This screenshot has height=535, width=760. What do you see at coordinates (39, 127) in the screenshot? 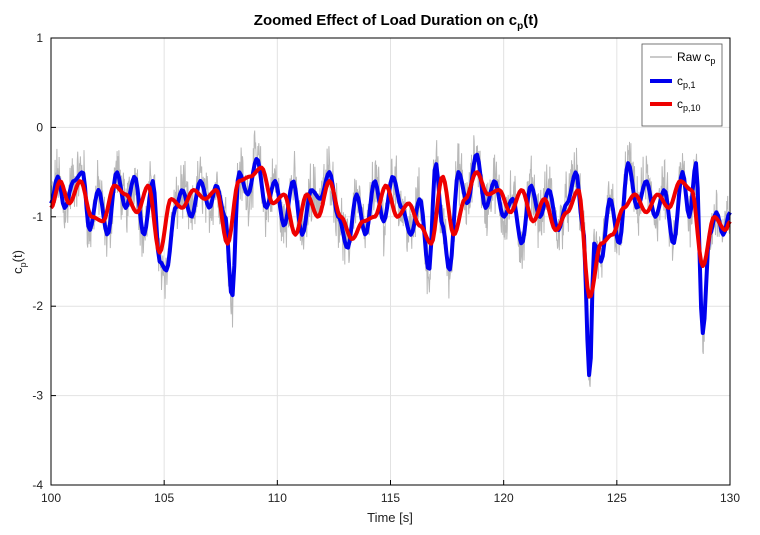
I see `y-tick-label: 0` at bounding box center [39, 127].